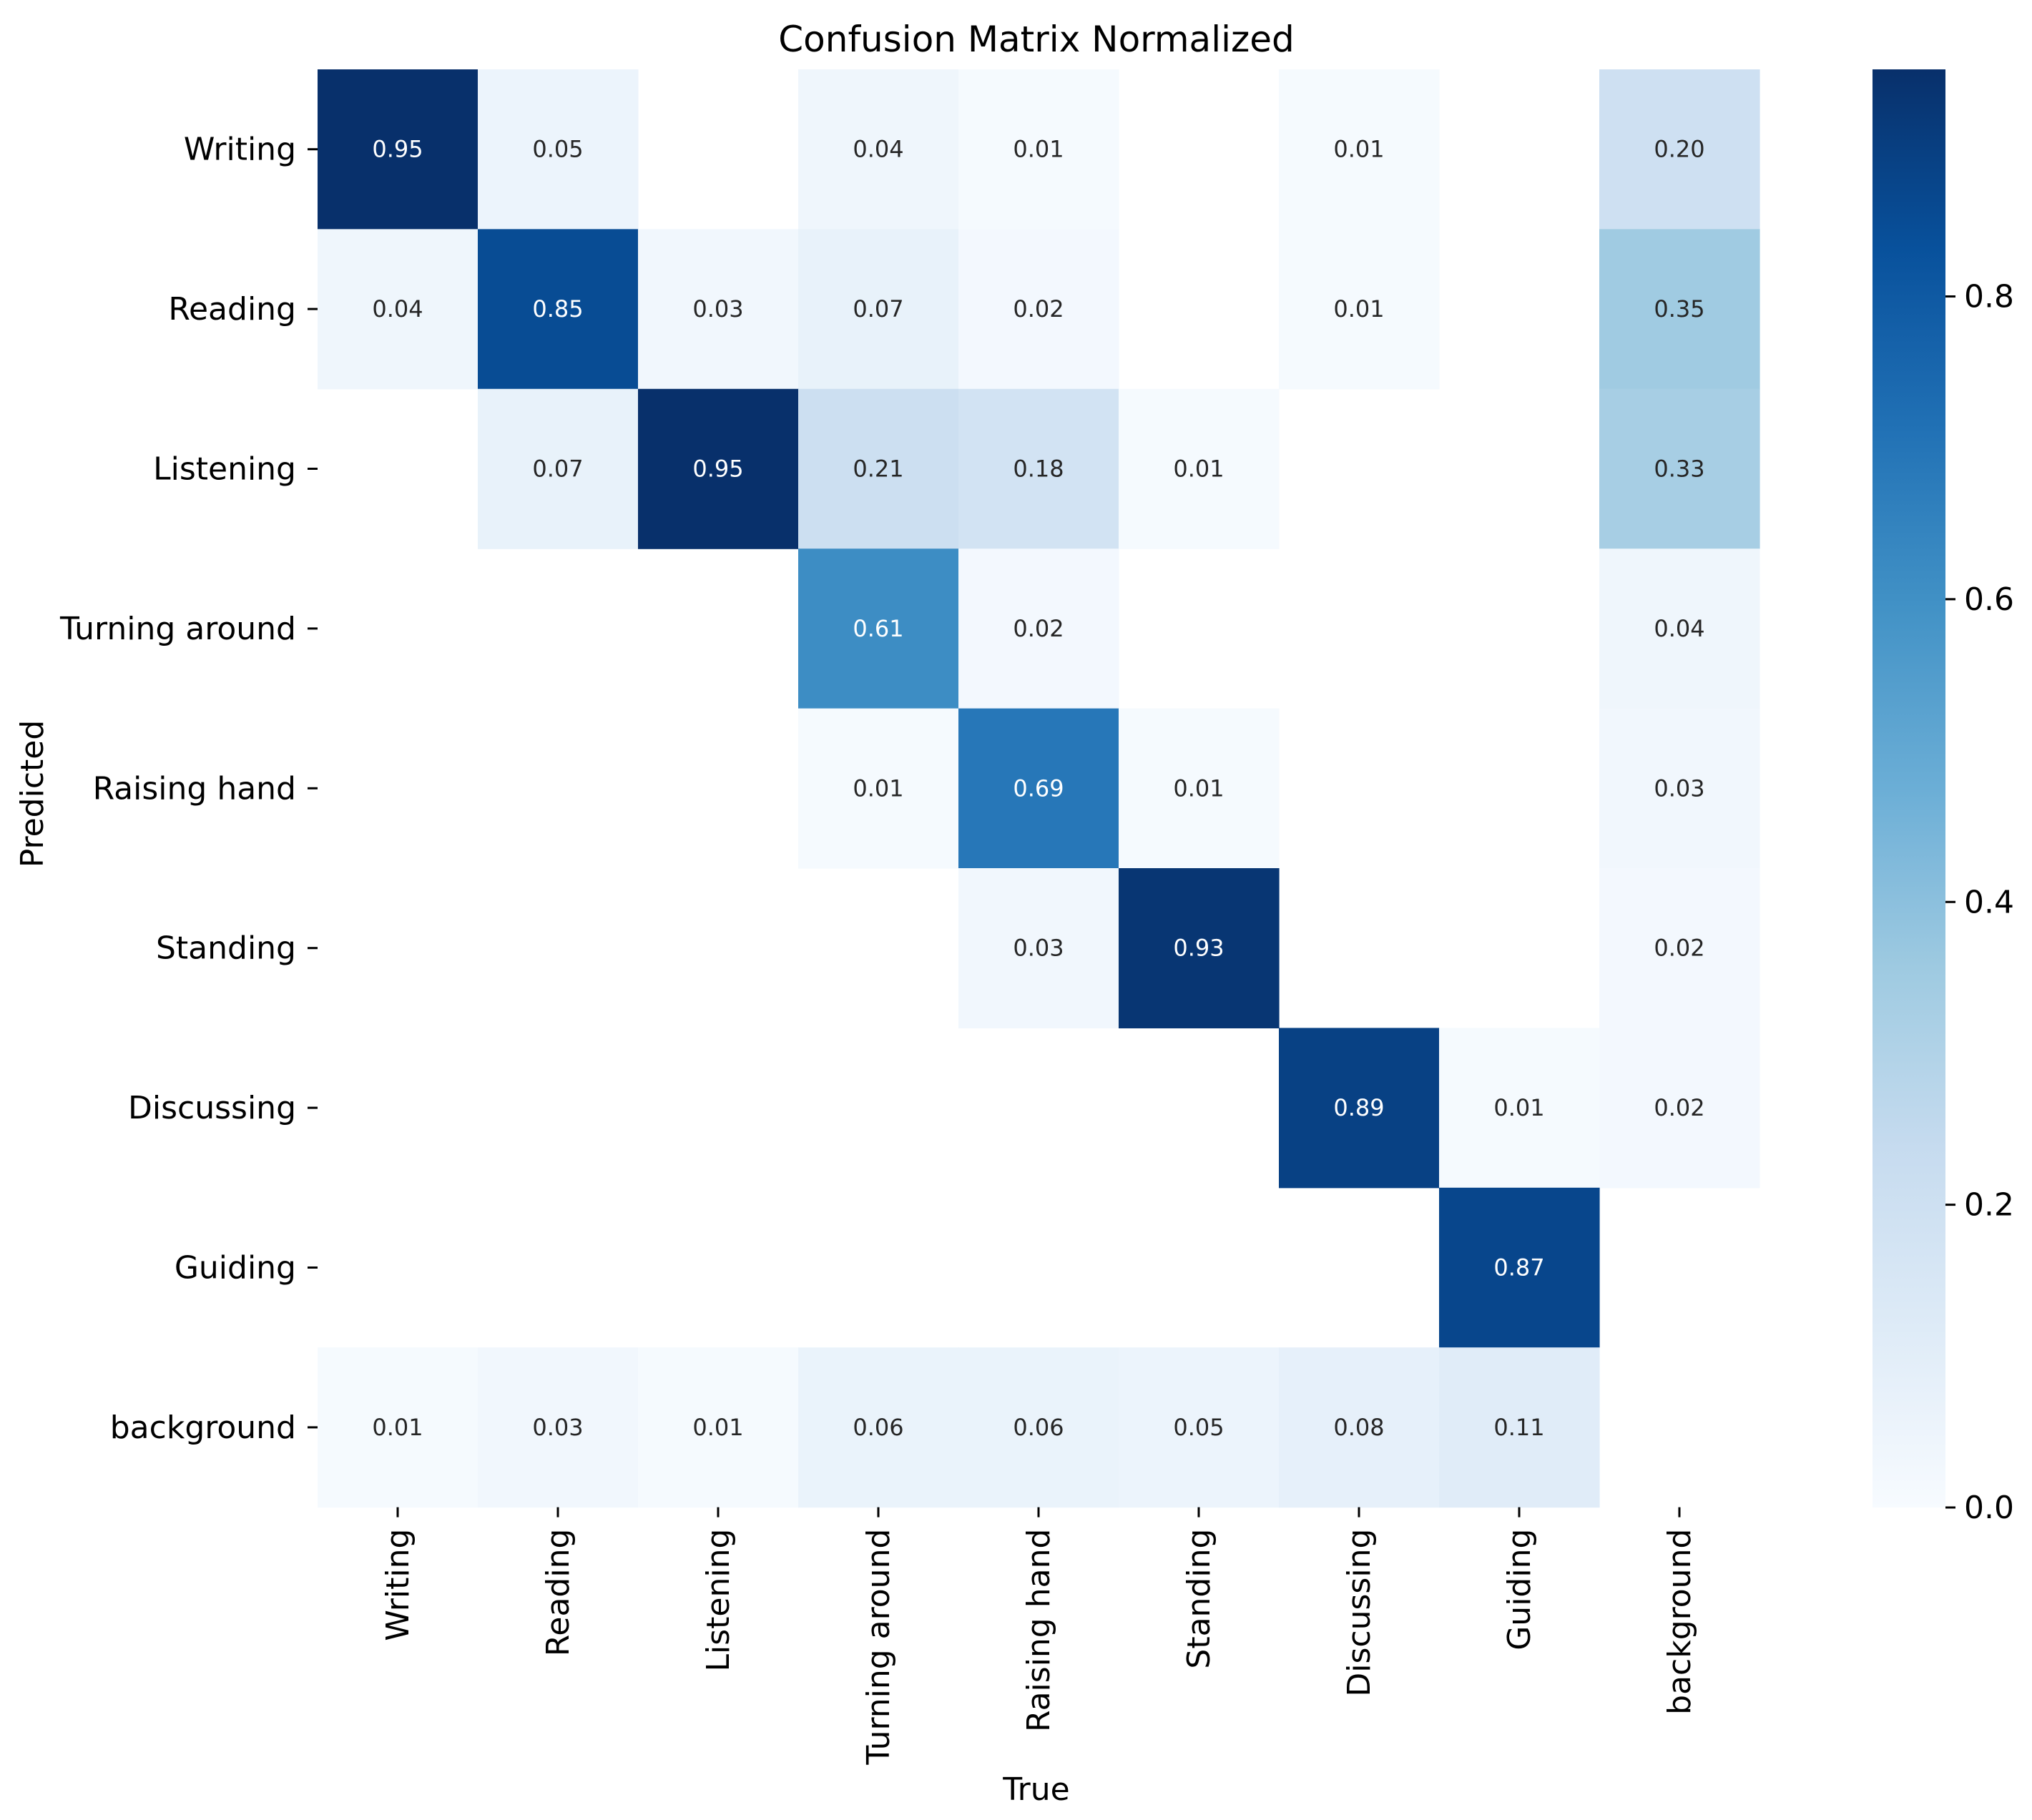  What do you see at coordinates (32, 794) in the screenshot?
I see `y-axis-label: Predicted` at bounding box center [32, 794].